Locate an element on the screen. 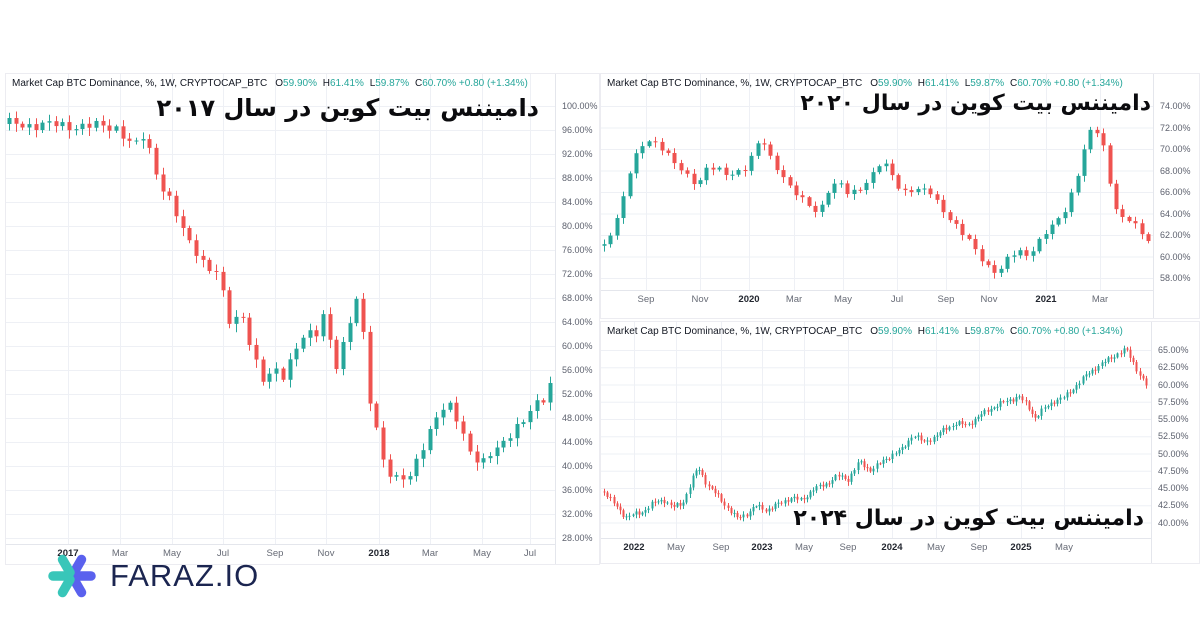 This screenshot has width=1200, height=630. y-axis-label: 44.00% is located at coordinates (577, 442).